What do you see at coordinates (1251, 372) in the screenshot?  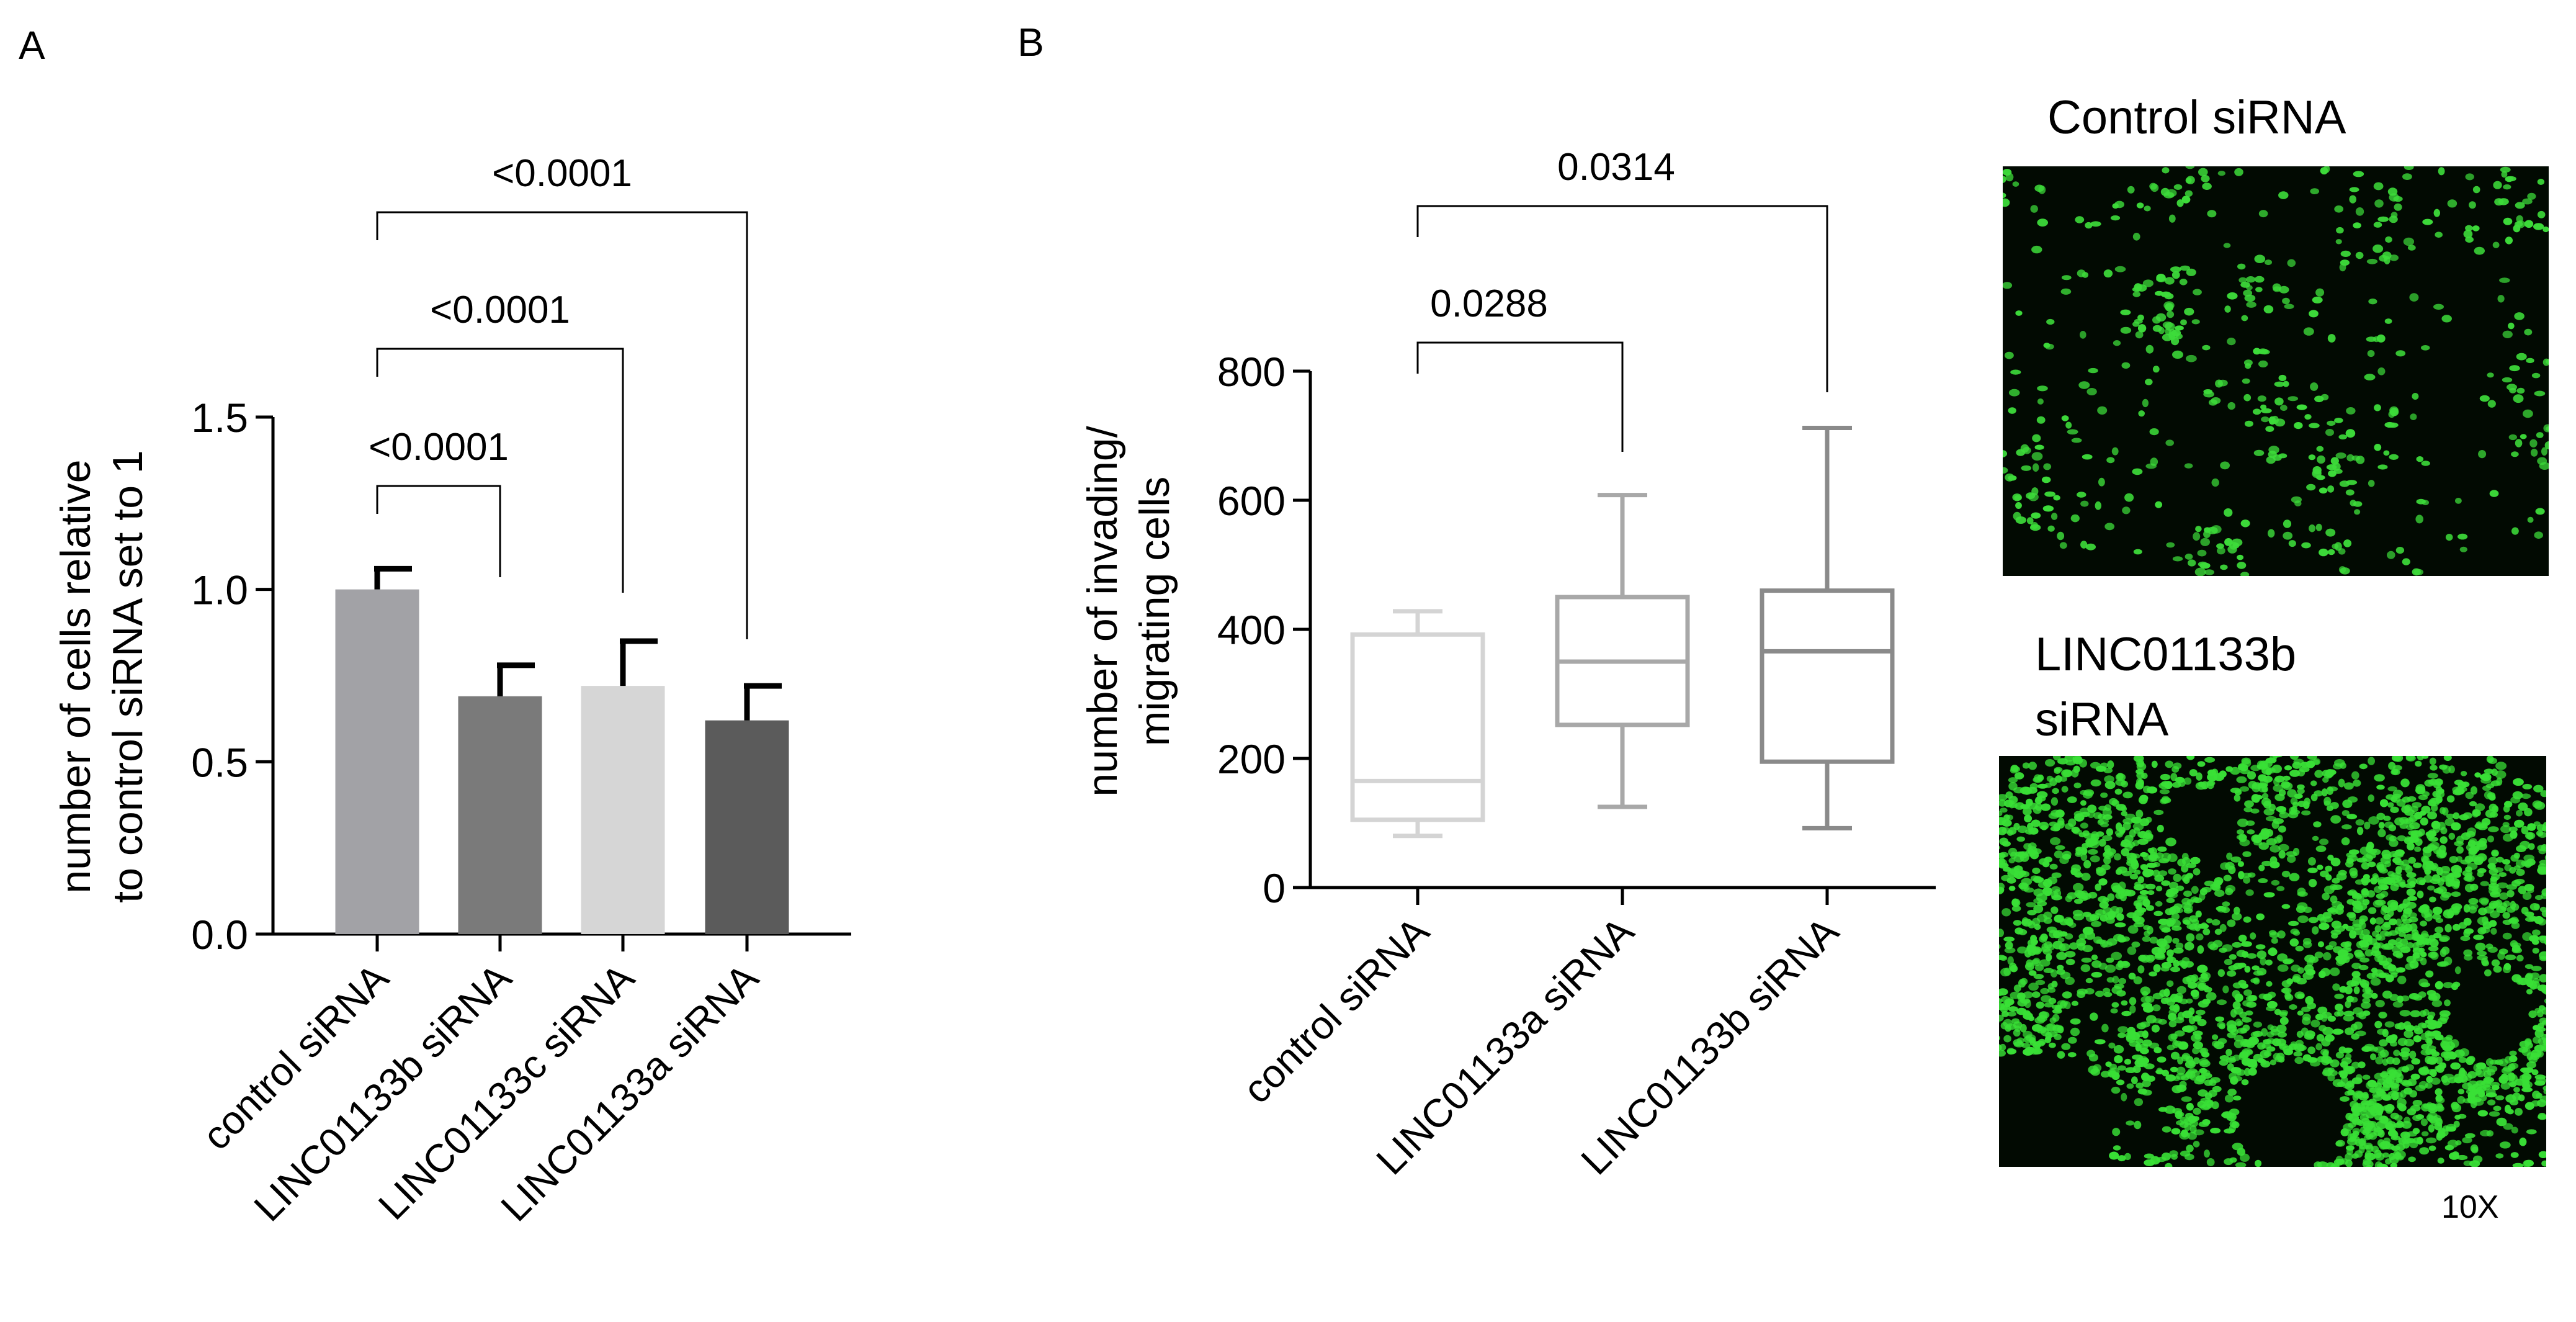 I see `y-tick-label: 800` at bounding box center [1251, 372].